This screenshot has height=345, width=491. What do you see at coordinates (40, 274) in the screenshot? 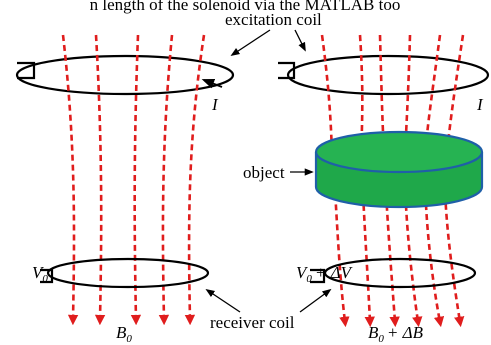
I see `voltage-label-left: V0` at bounding box center [40, 274].